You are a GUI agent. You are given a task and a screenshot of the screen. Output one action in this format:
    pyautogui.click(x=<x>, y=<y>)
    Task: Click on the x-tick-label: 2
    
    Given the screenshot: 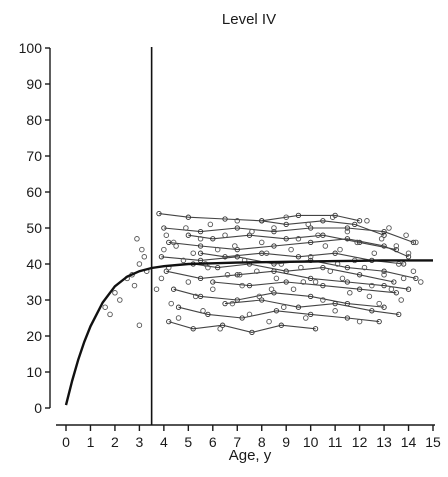 What is the action you would take?
    pyautogui.click(x=115, y=442)
    